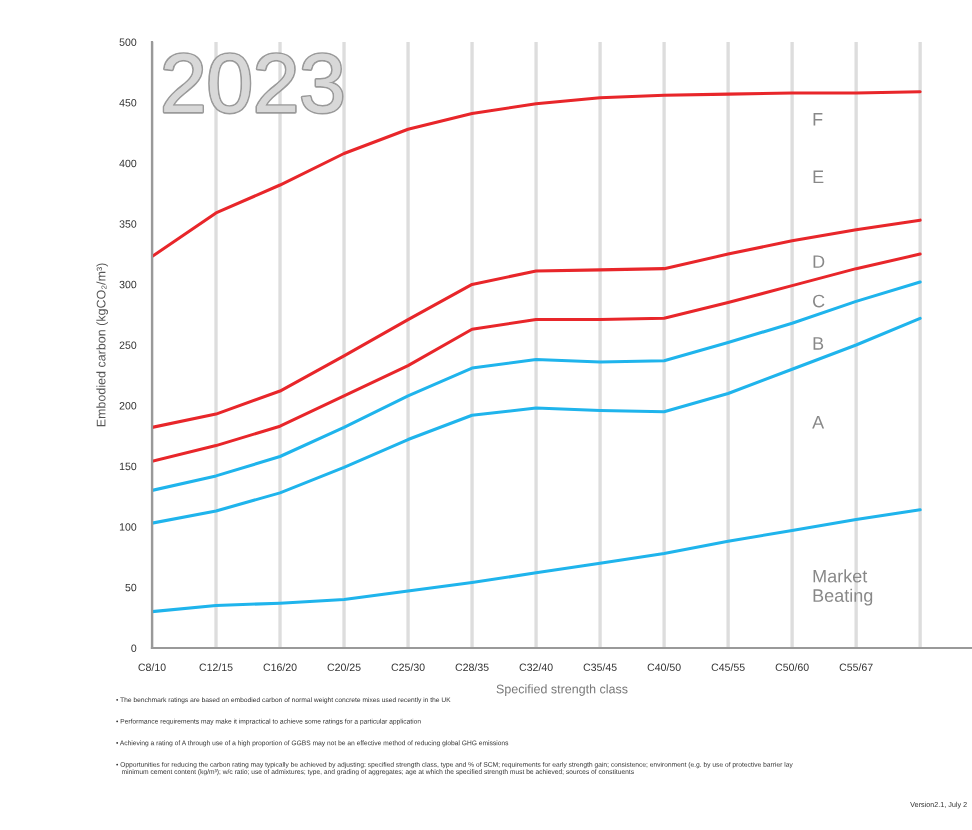 This screenshot has height=830, width=972. I want to click on annotation: 2023, so click(253, 83).